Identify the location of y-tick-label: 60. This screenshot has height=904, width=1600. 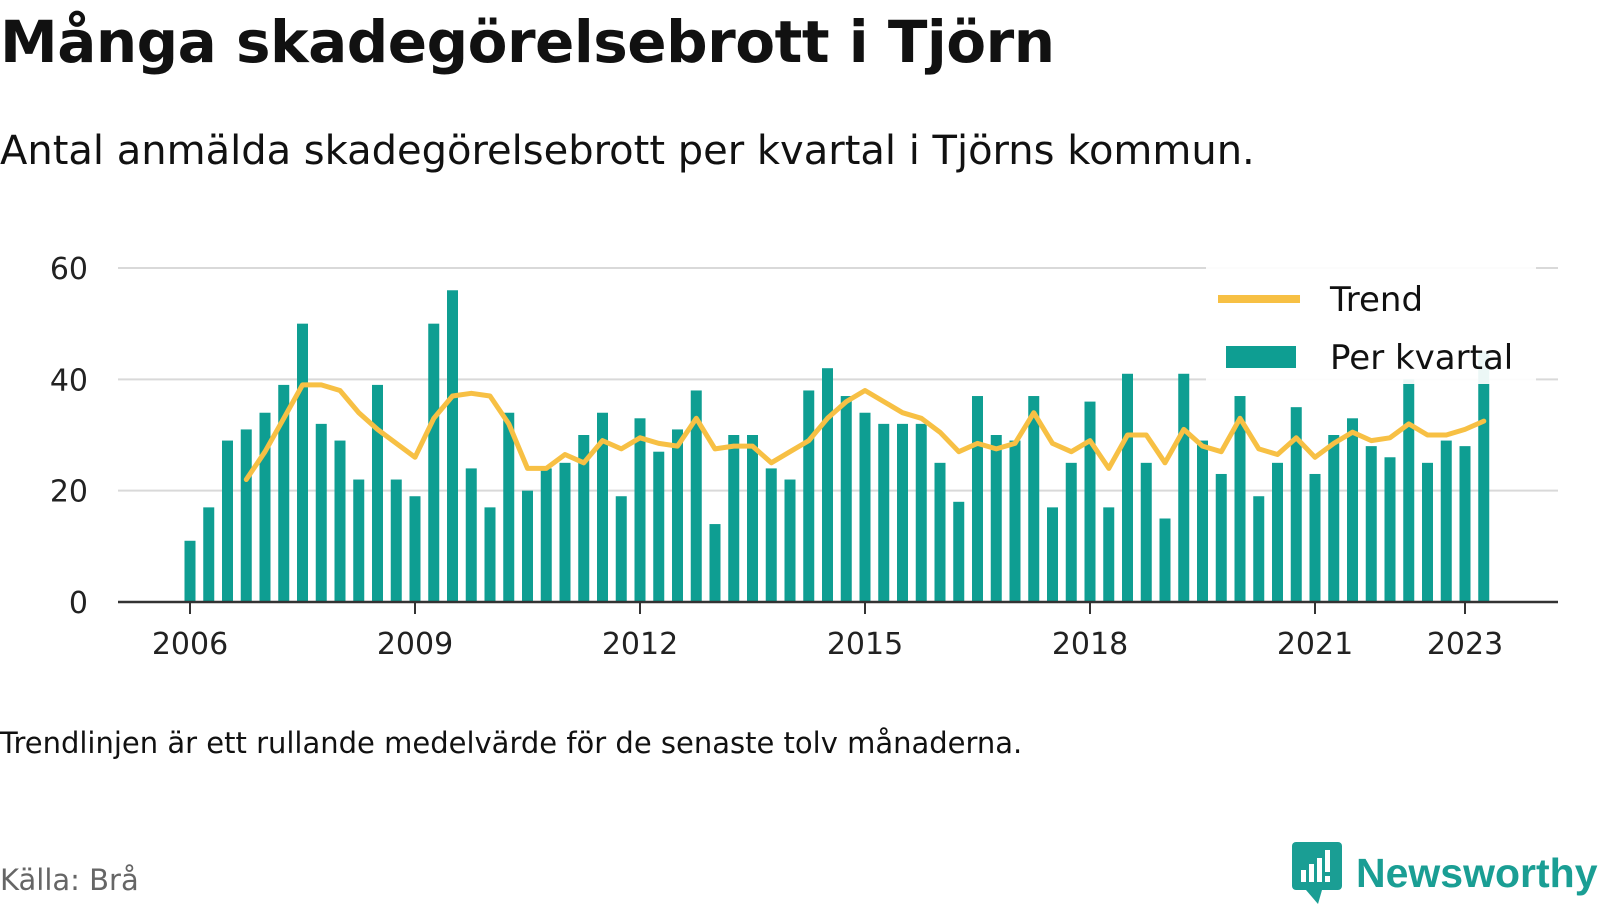
(69, 269).